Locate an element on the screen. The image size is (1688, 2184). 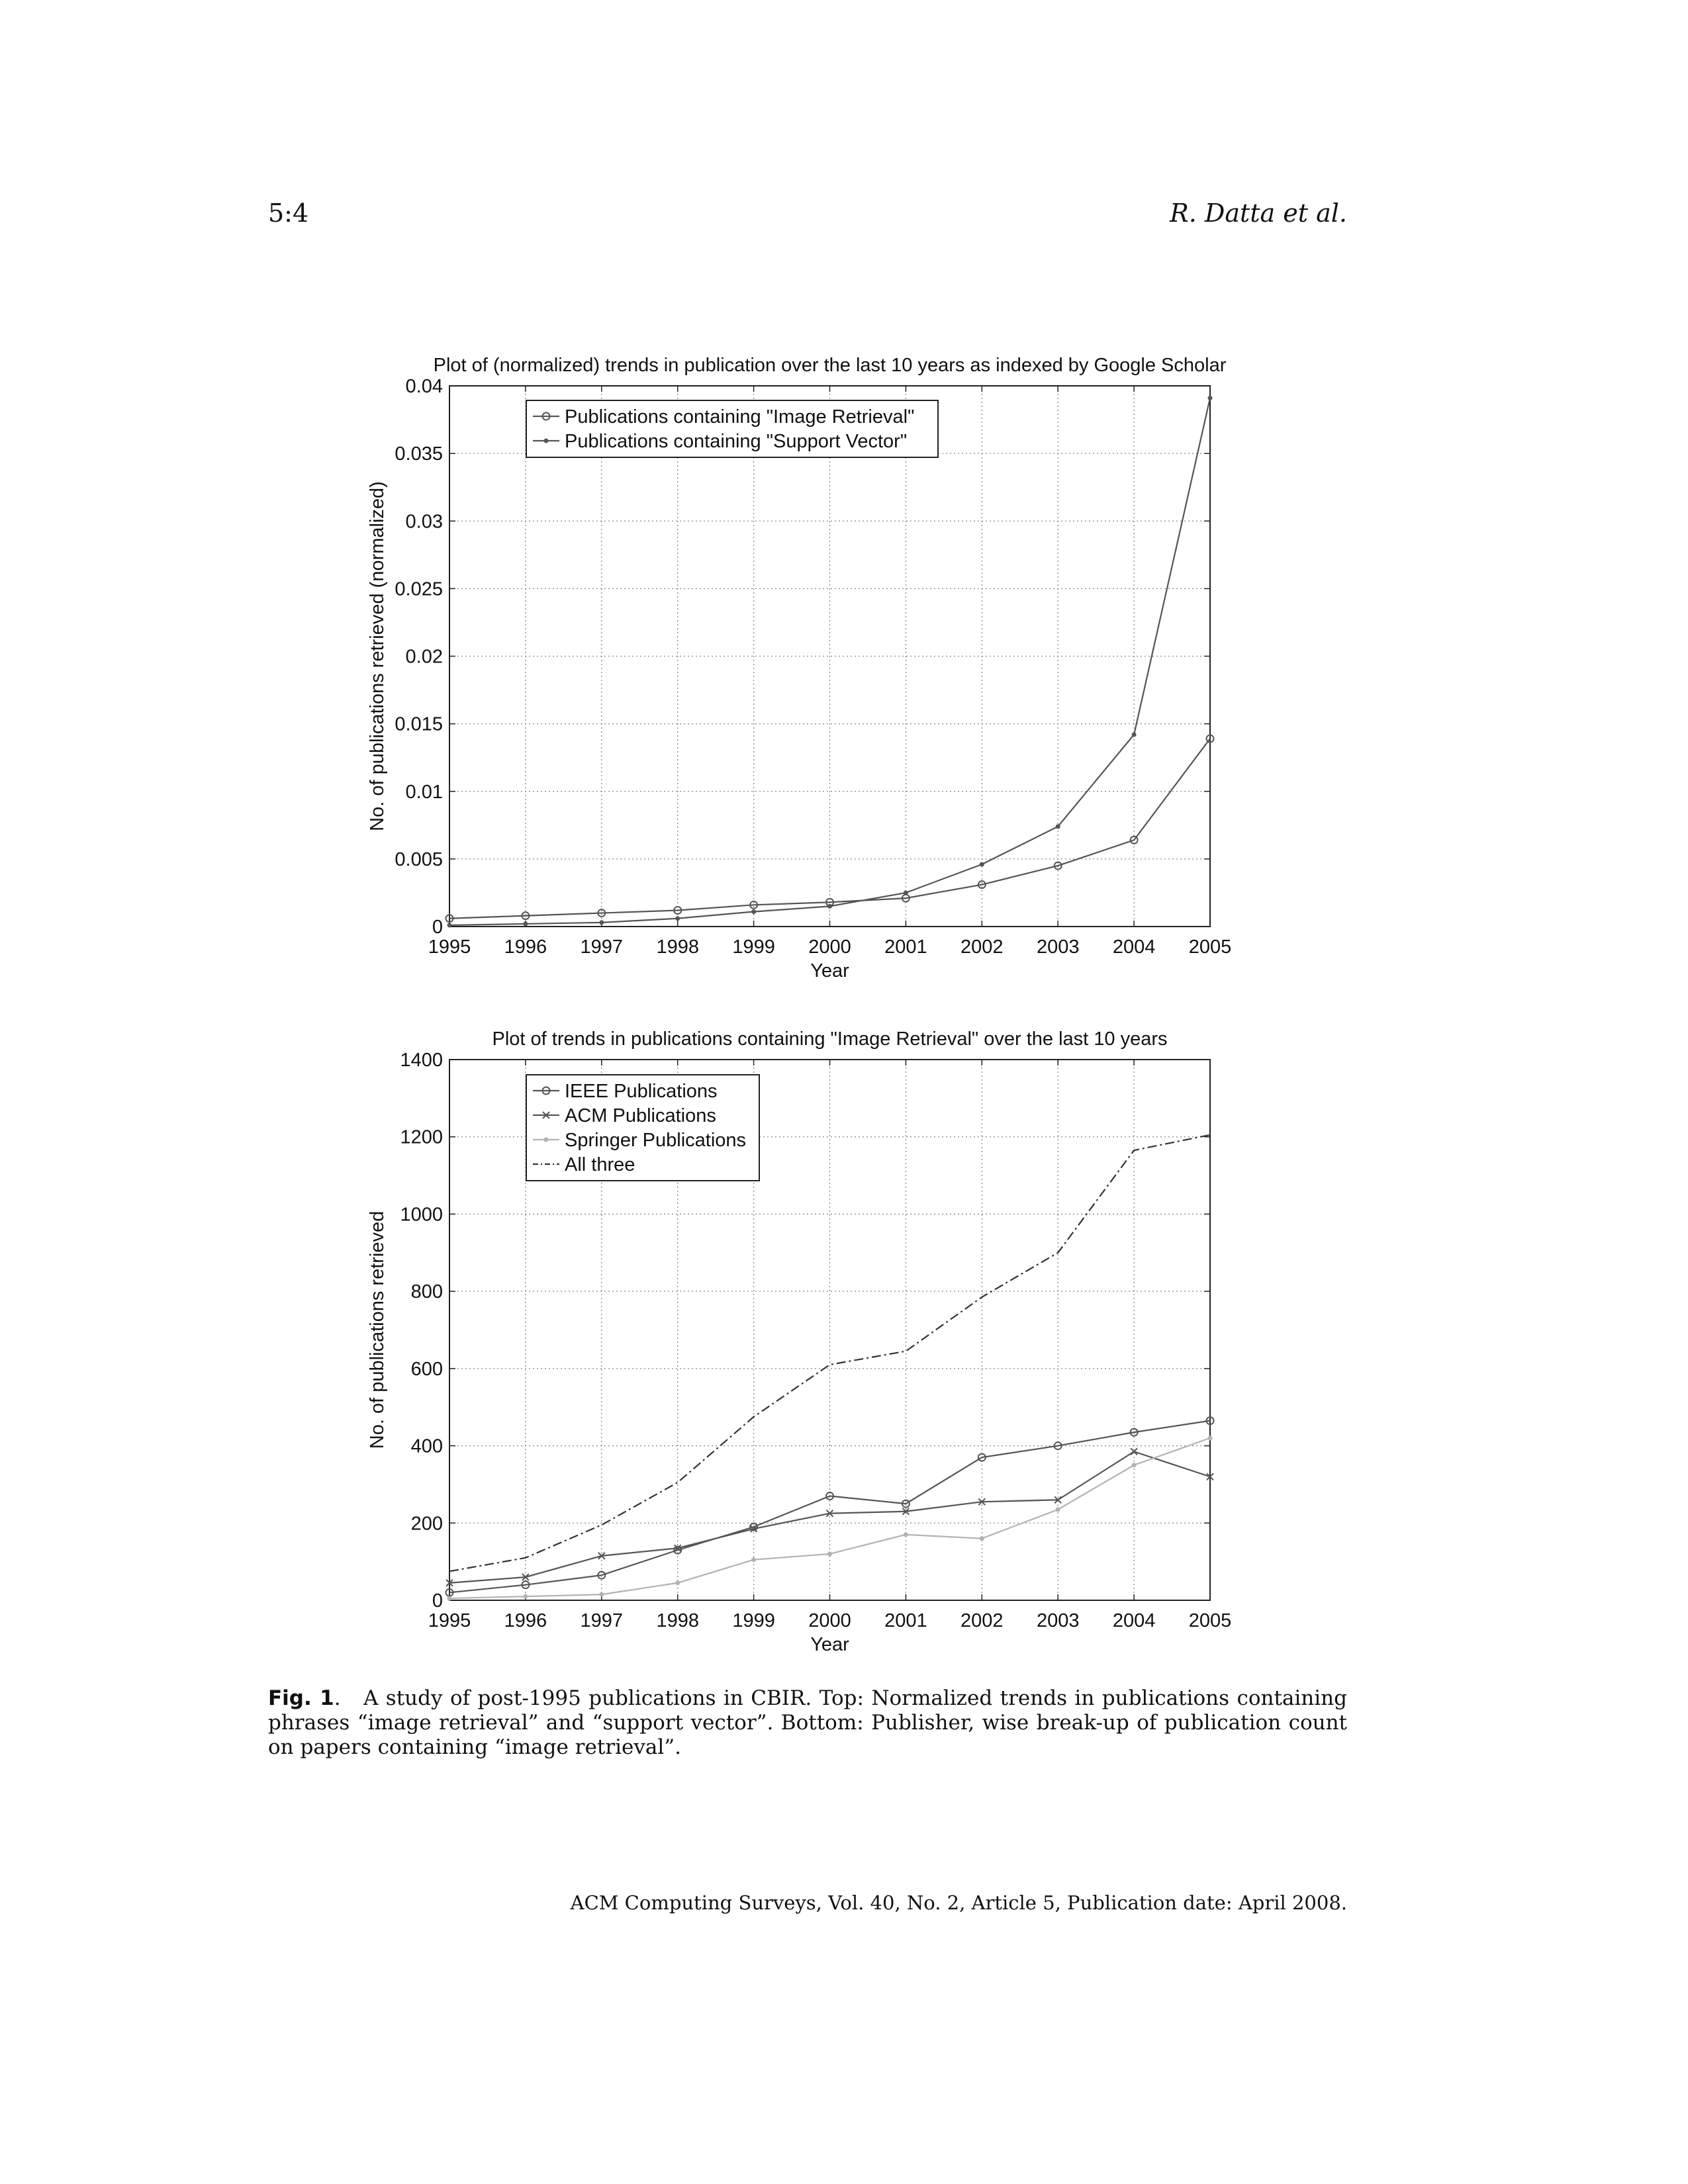
y-tick-label: 0.04 is located at coordinates (424, 387).